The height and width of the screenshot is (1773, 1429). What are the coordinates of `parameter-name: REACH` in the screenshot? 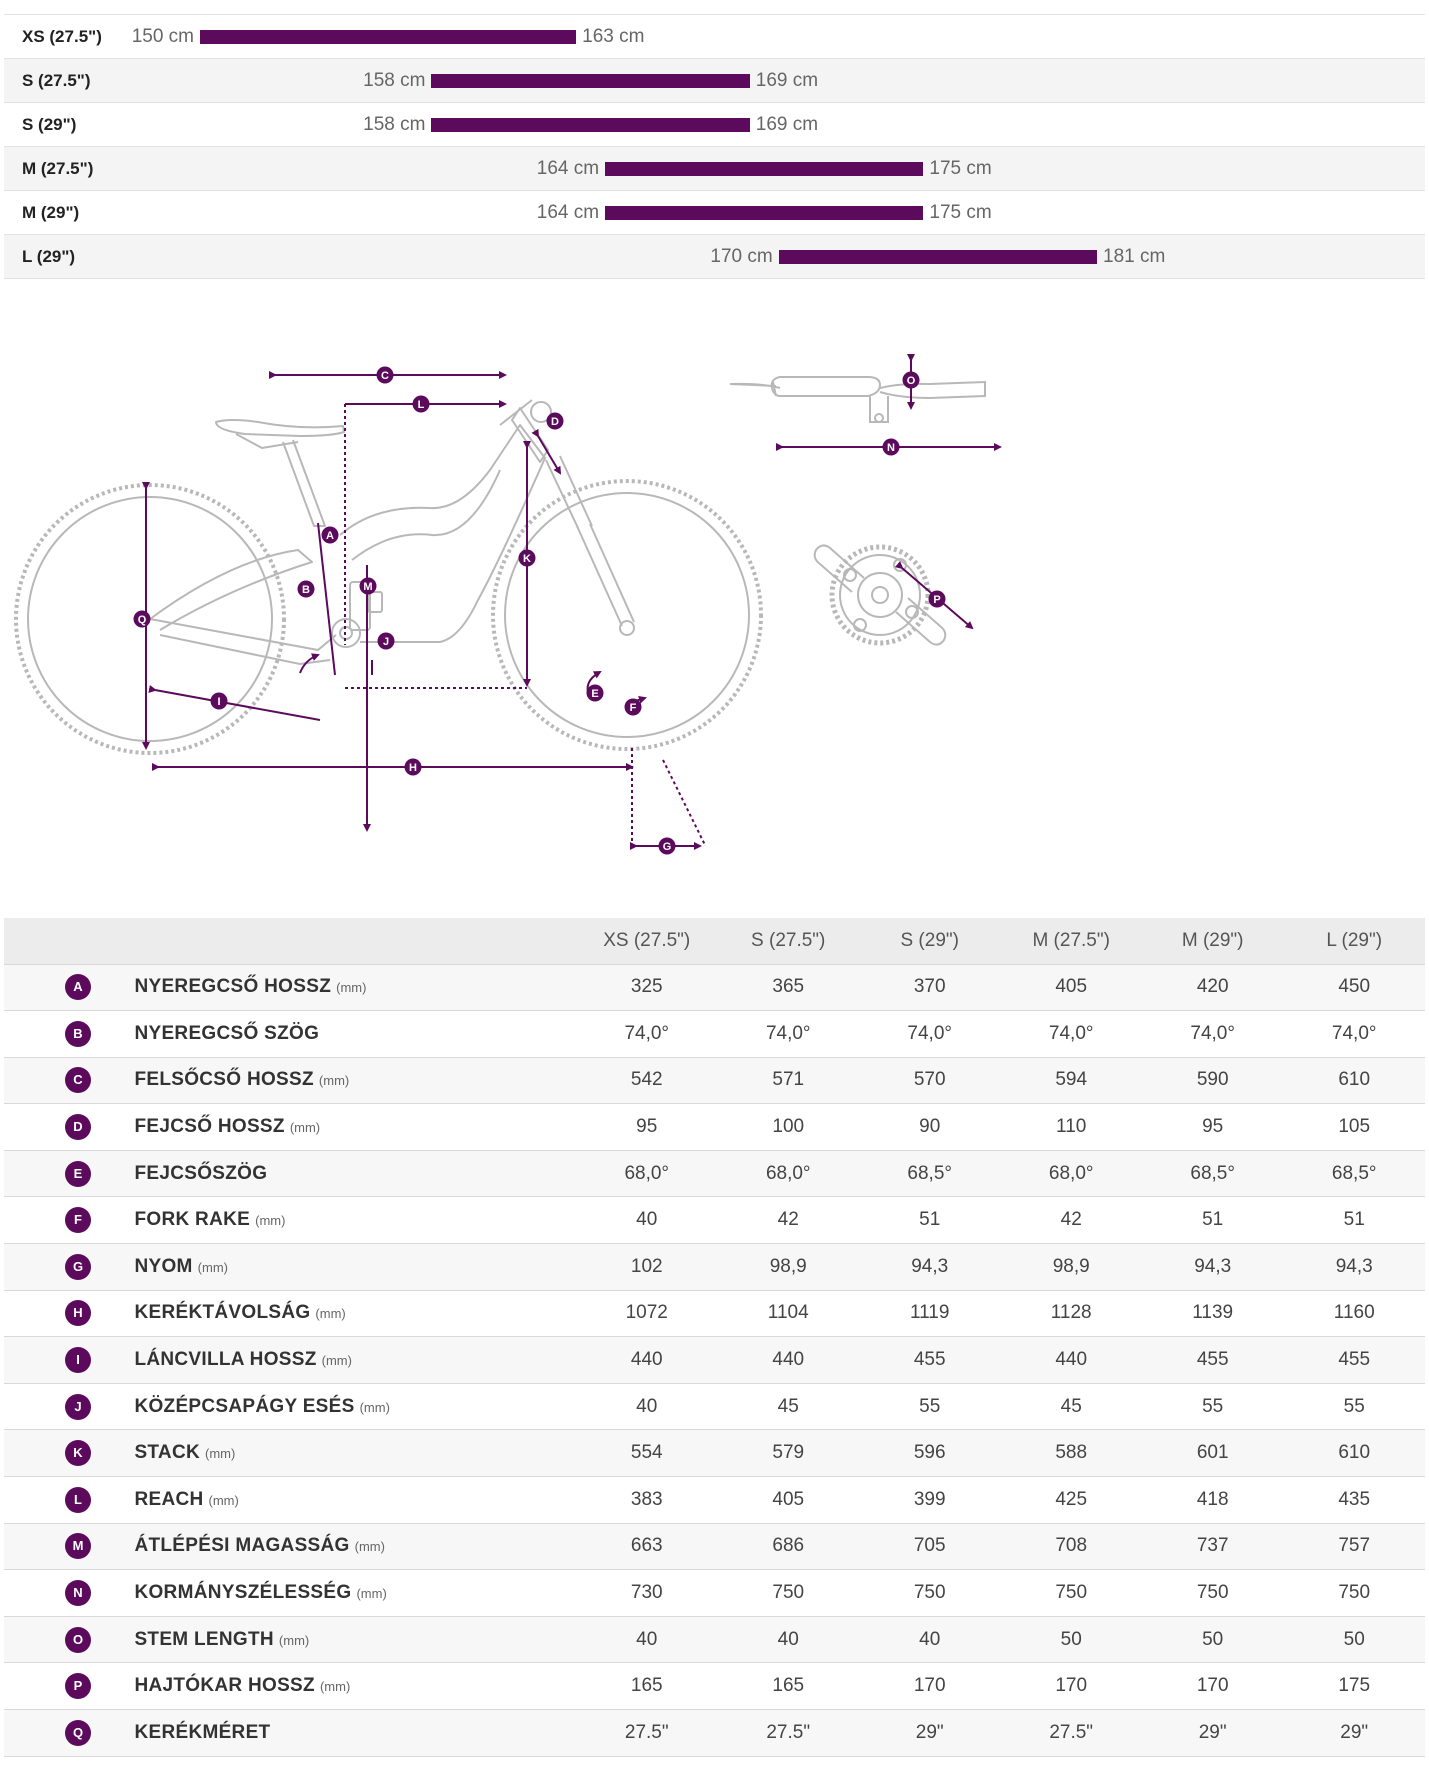 It's located at (169, 1499).